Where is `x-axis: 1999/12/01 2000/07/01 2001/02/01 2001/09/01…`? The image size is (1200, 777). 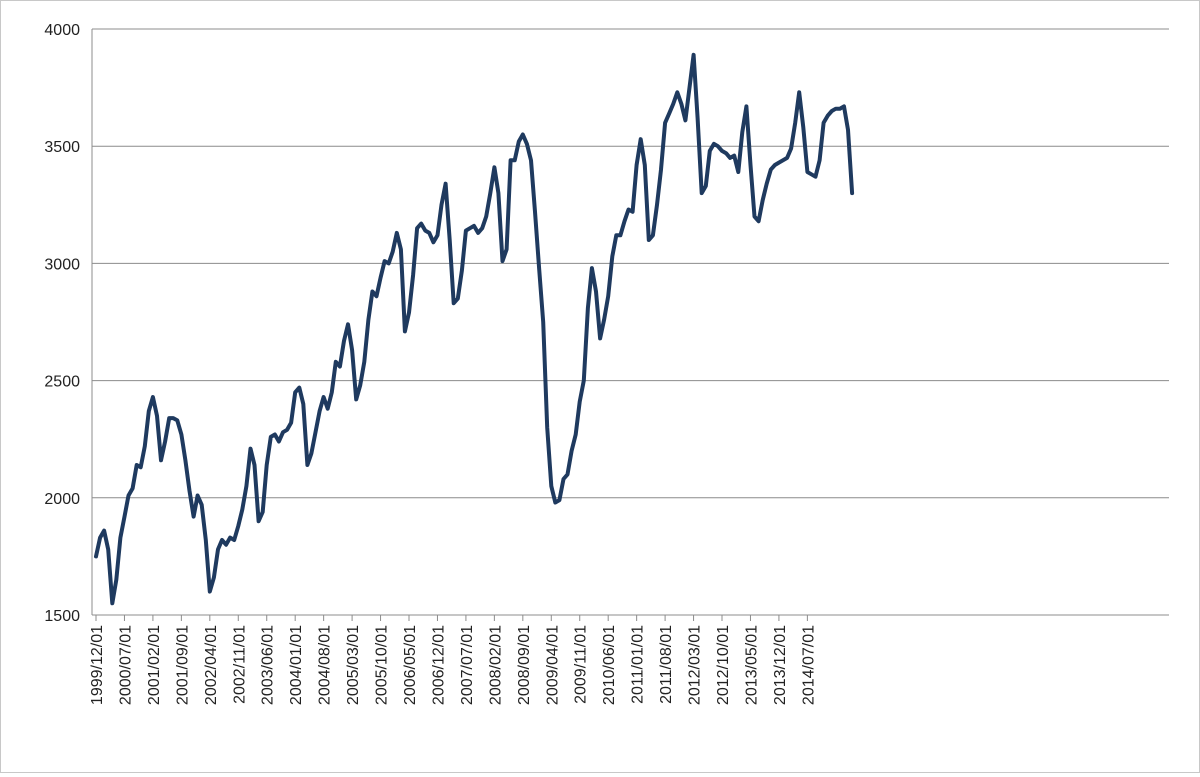
x-axis: 1999/12/01 2000/07/01 2001/02/01 2001/09/01… is located at coordinates (629, 659).